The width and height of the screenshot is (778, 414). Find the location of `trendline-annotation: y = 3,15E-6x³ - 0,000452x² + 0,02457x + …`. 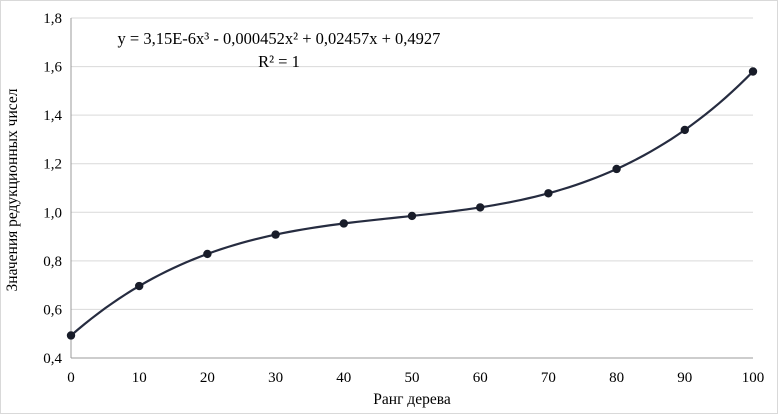

trendline-annotation: y = 3,15E-6x³ - 0,000452x² + 0,02457x + … is located at coordinates (279, 50).